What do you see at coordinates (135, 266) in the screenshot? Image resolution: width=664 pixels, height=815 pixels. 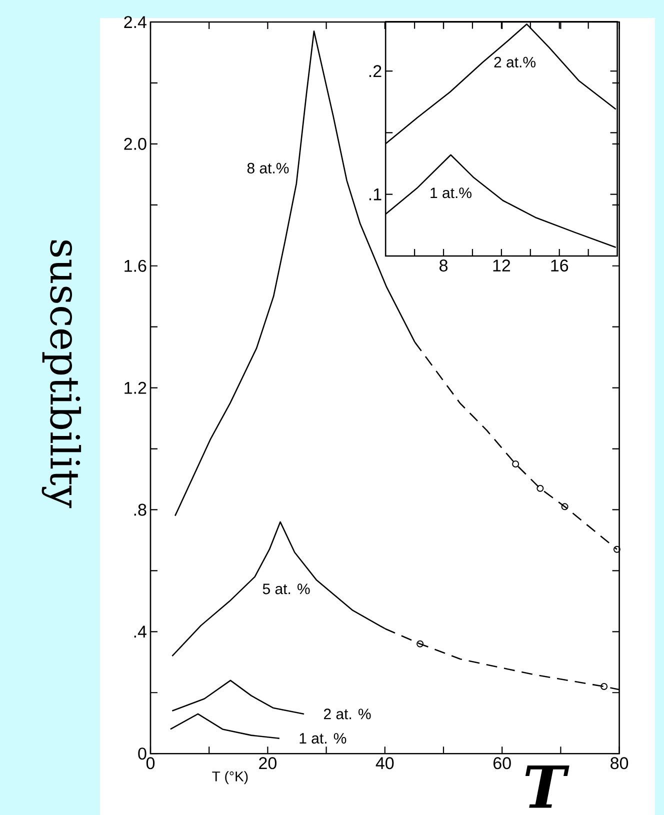 I see `y-tick-label: 1.6` at bounding box center [135, 266].